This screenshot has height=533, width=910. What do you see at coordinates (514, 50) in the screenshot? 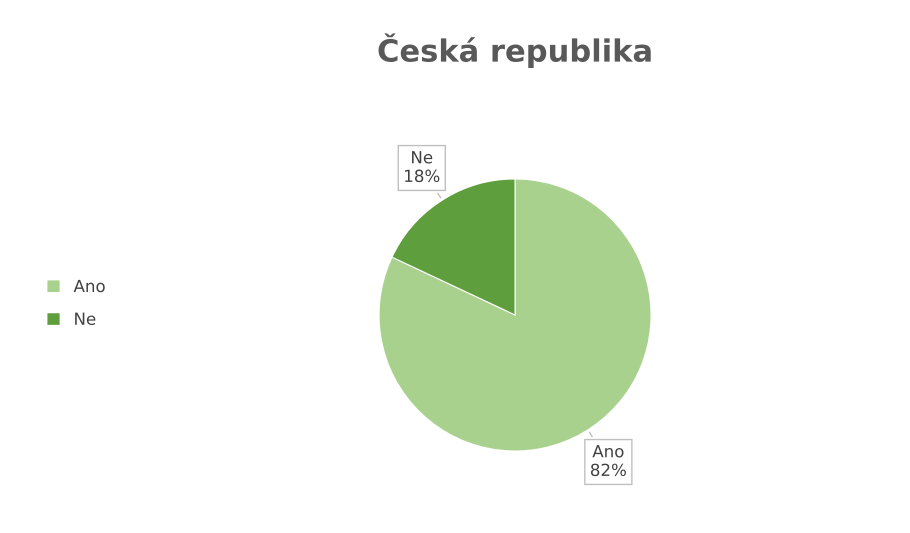
I see `chart-title: Česká republika` at bounding box center [514, 50].